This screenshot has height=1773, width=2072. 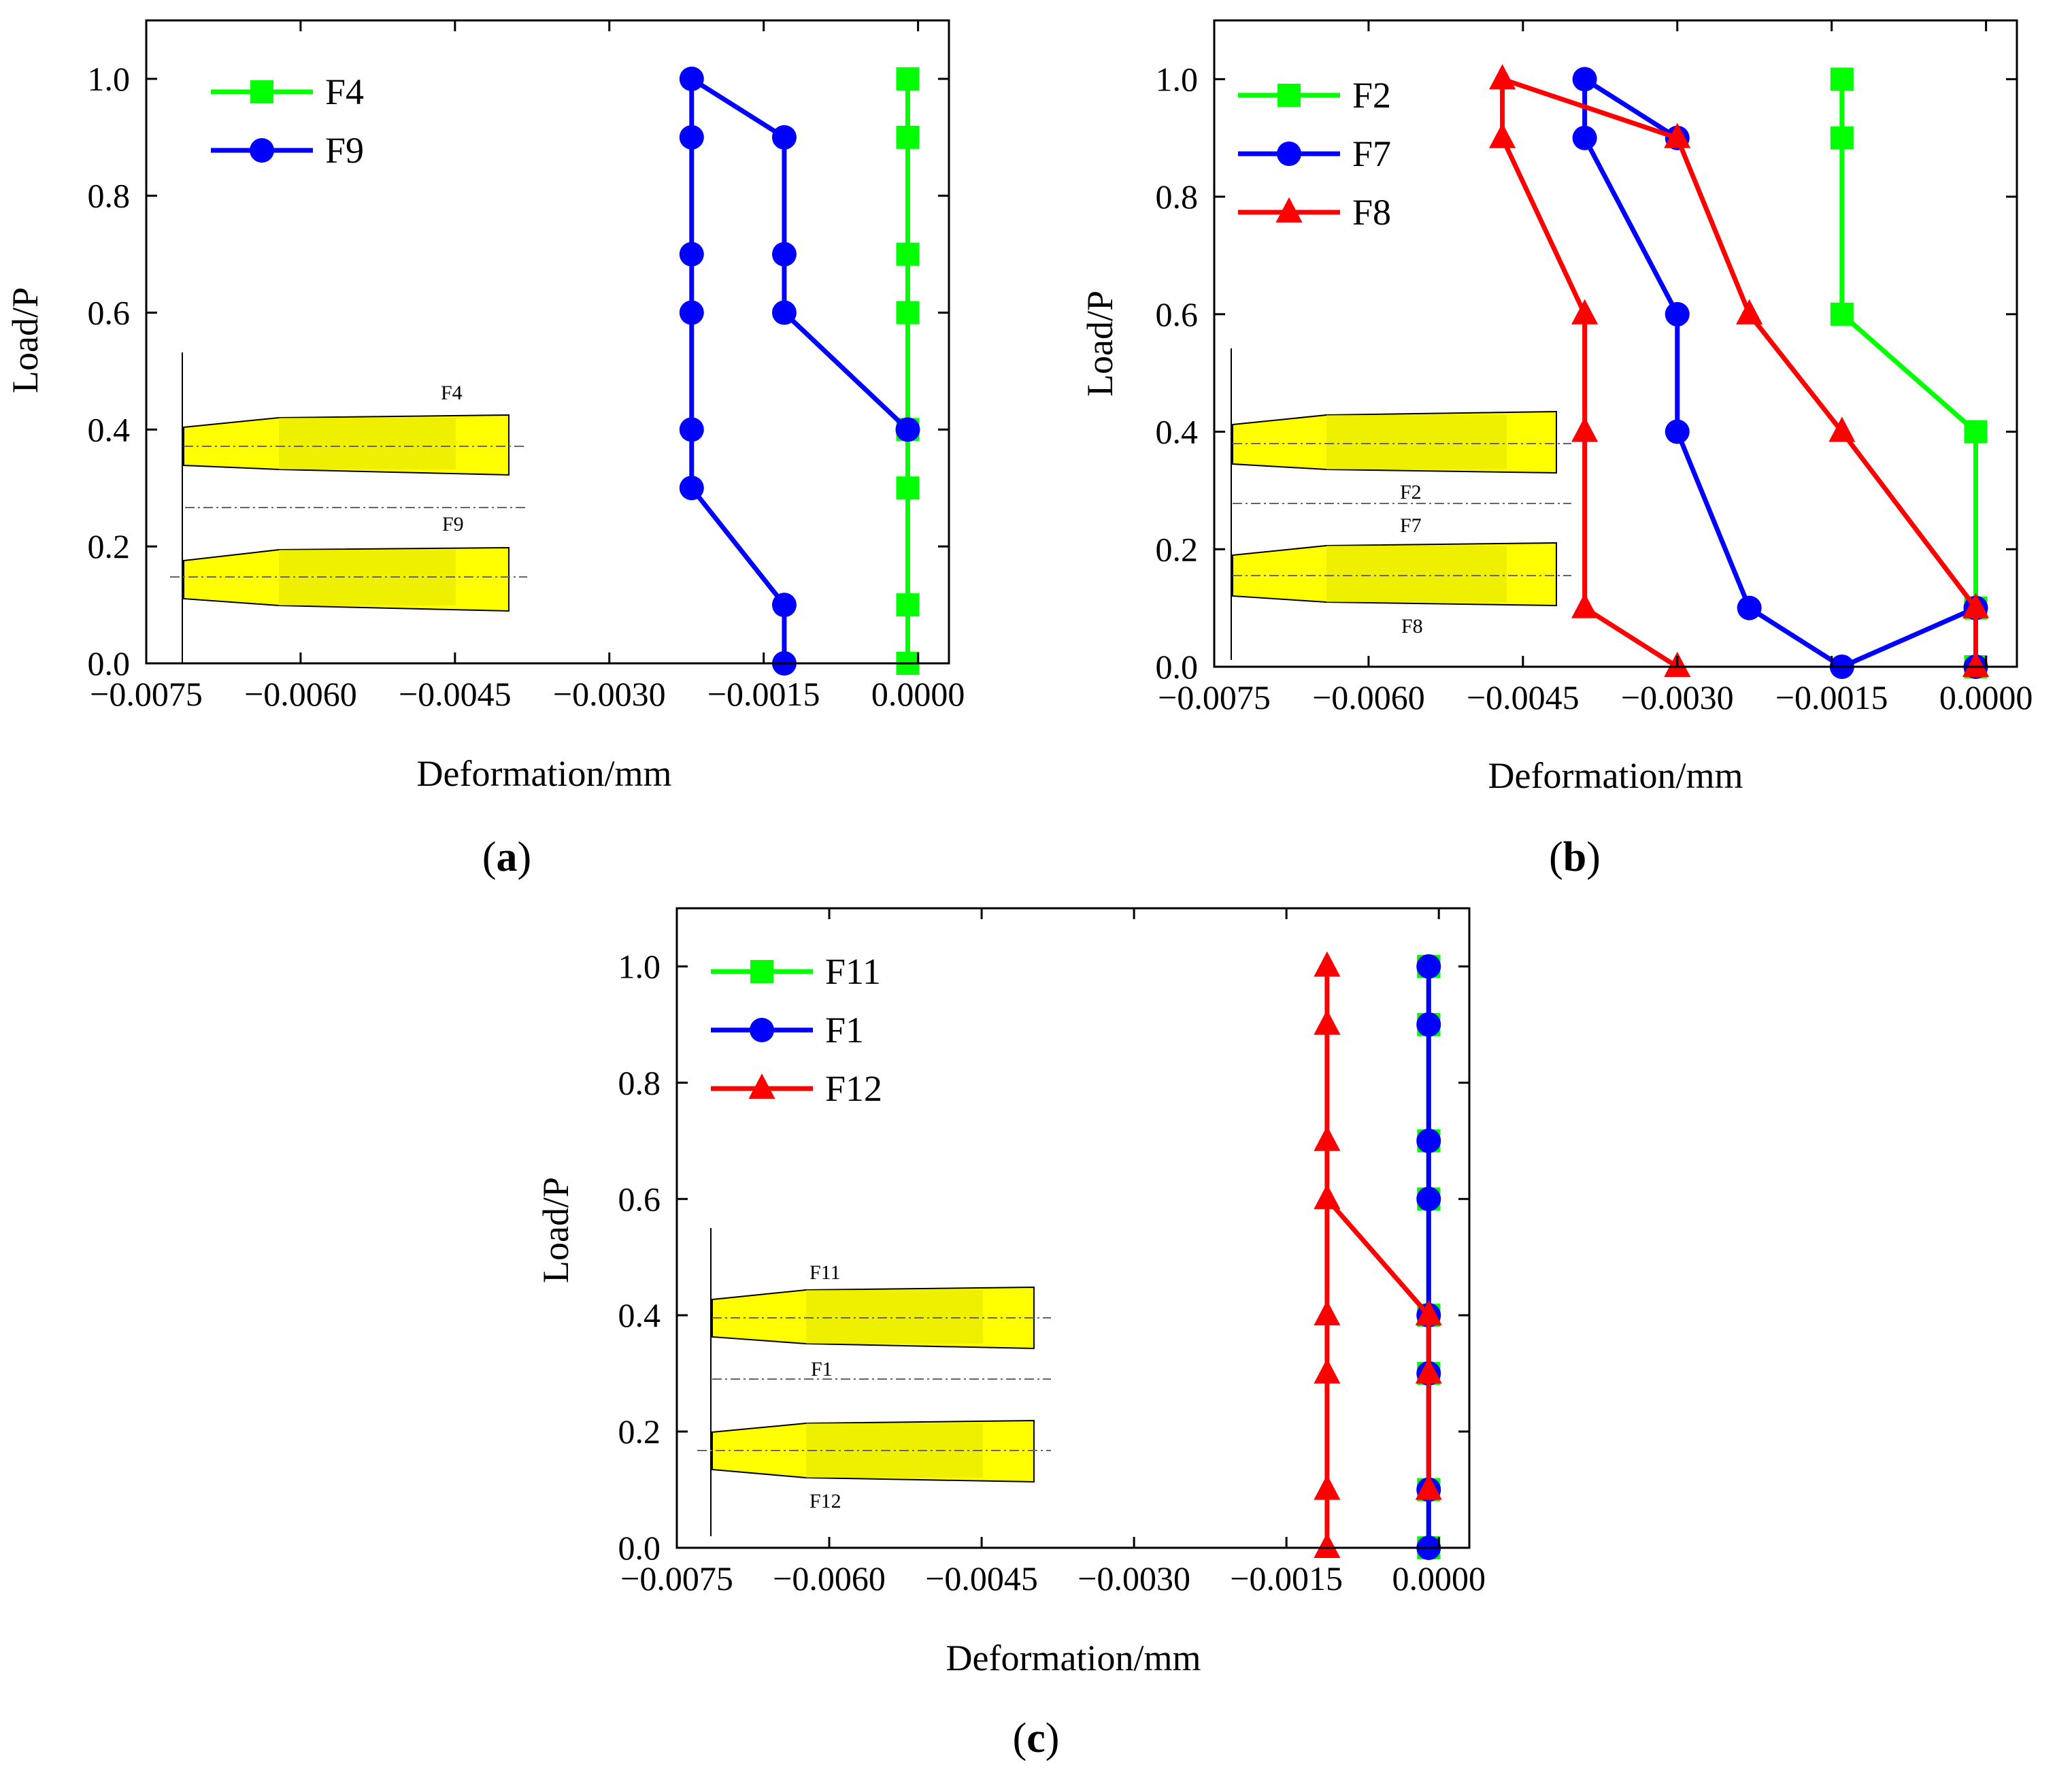 I want to click on panel-b-label-letter: b, so click(x=1574, y=857).